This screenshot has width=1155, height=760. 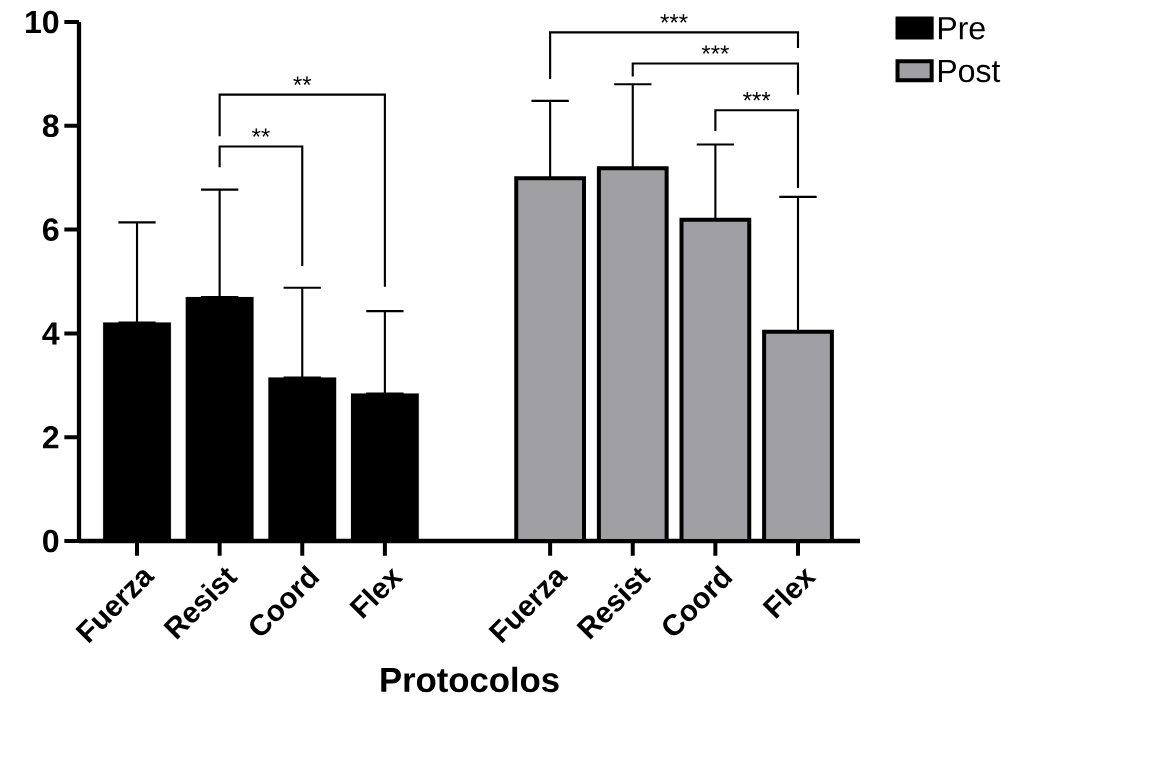 What do you see at coordinates (961, 28) in the screenshot?
I see `legend-label: Pre` at bounding box center [961, 28].